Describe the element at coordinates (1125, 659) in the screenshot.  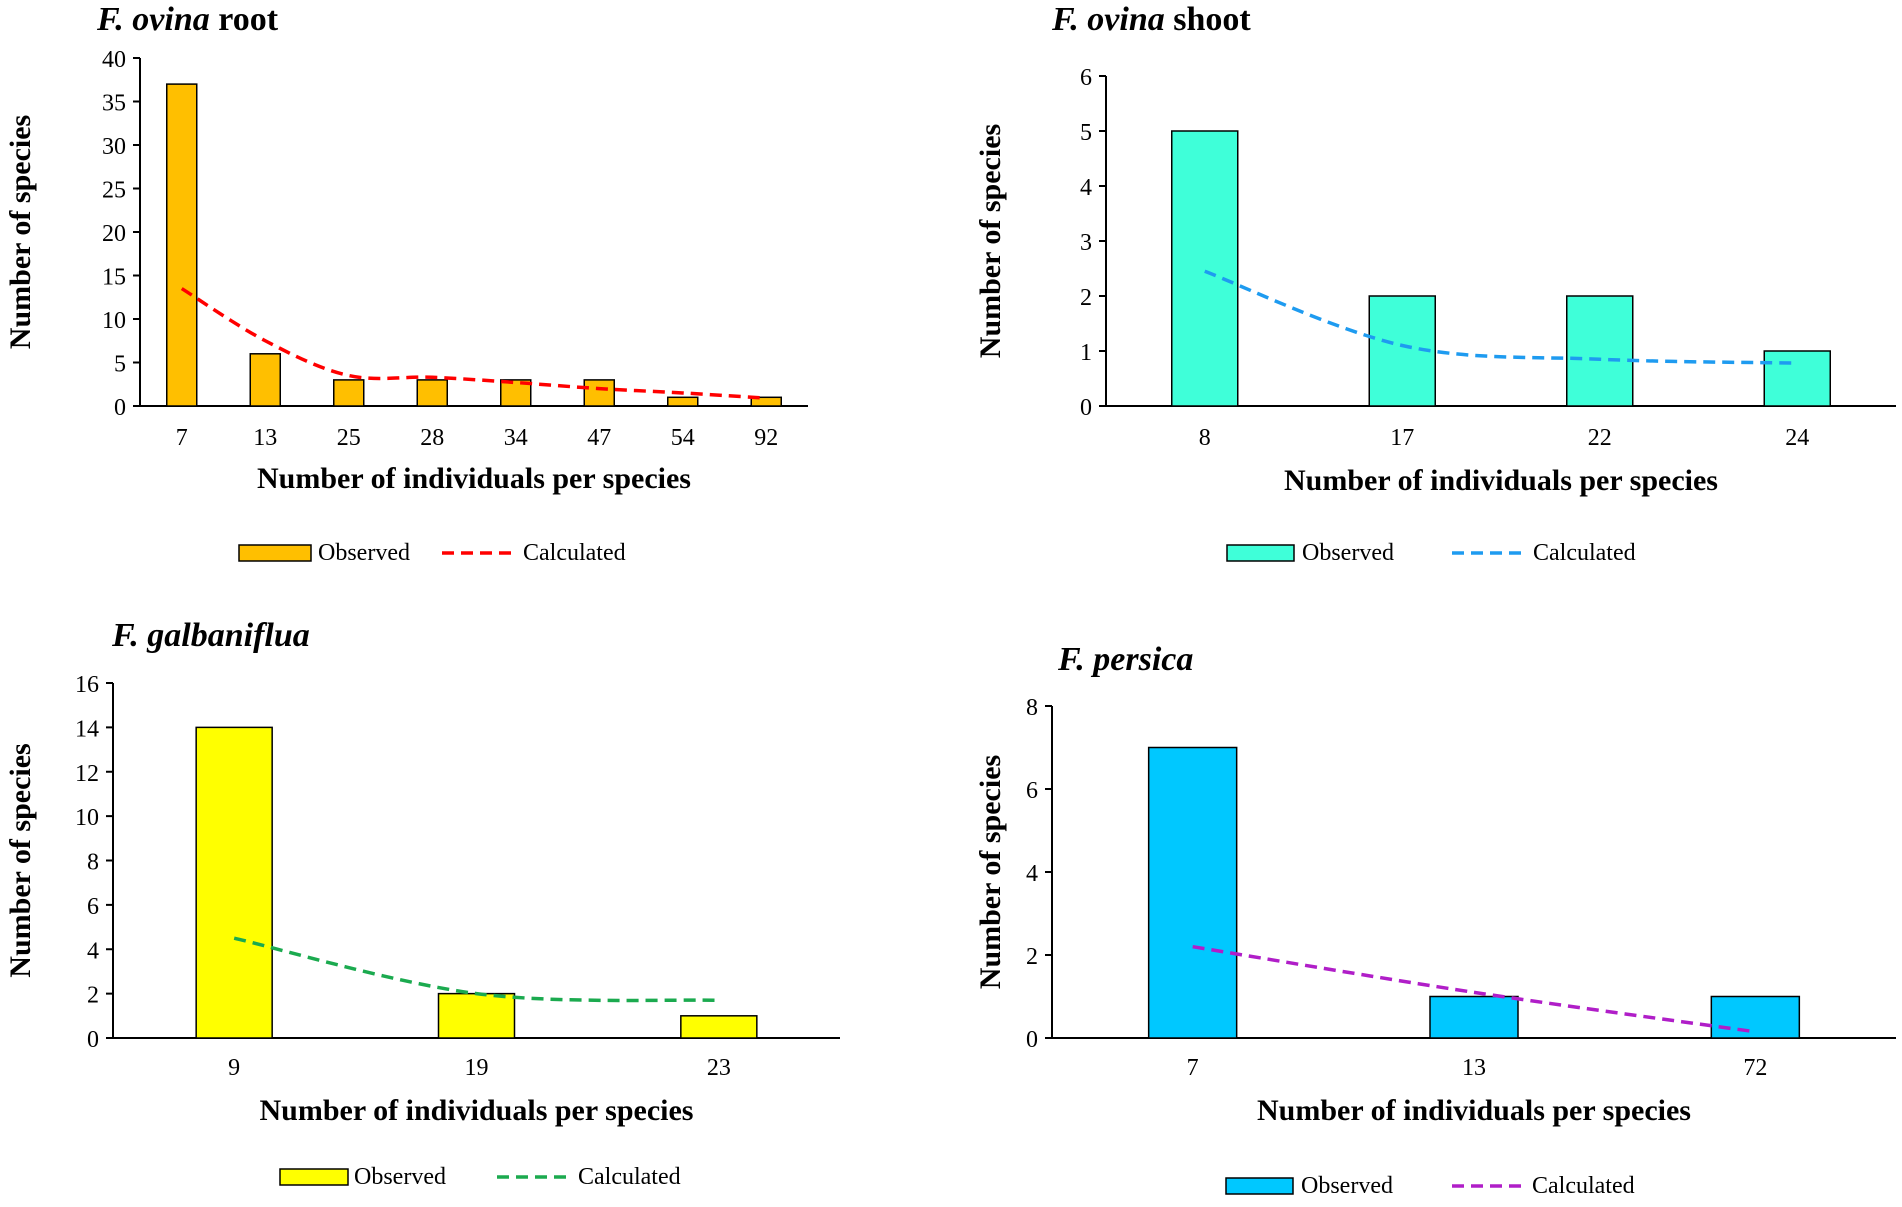
I see `chart-title: F. persica` at that location.